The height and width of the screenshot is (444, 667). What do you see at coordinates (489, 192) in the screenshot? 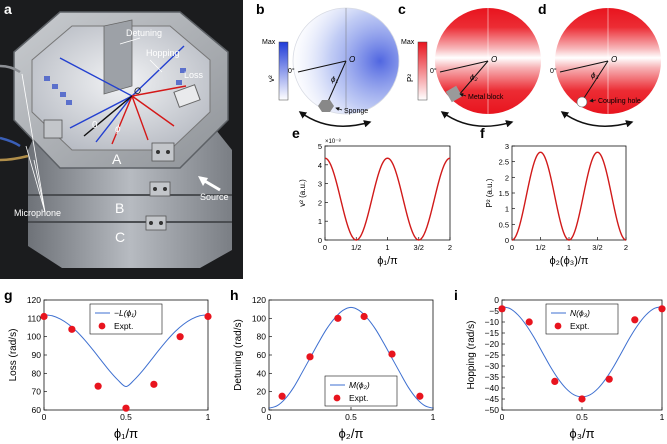
I see `y-axis-label-f: P² (a.u.)` at bounding box center [489, 192].